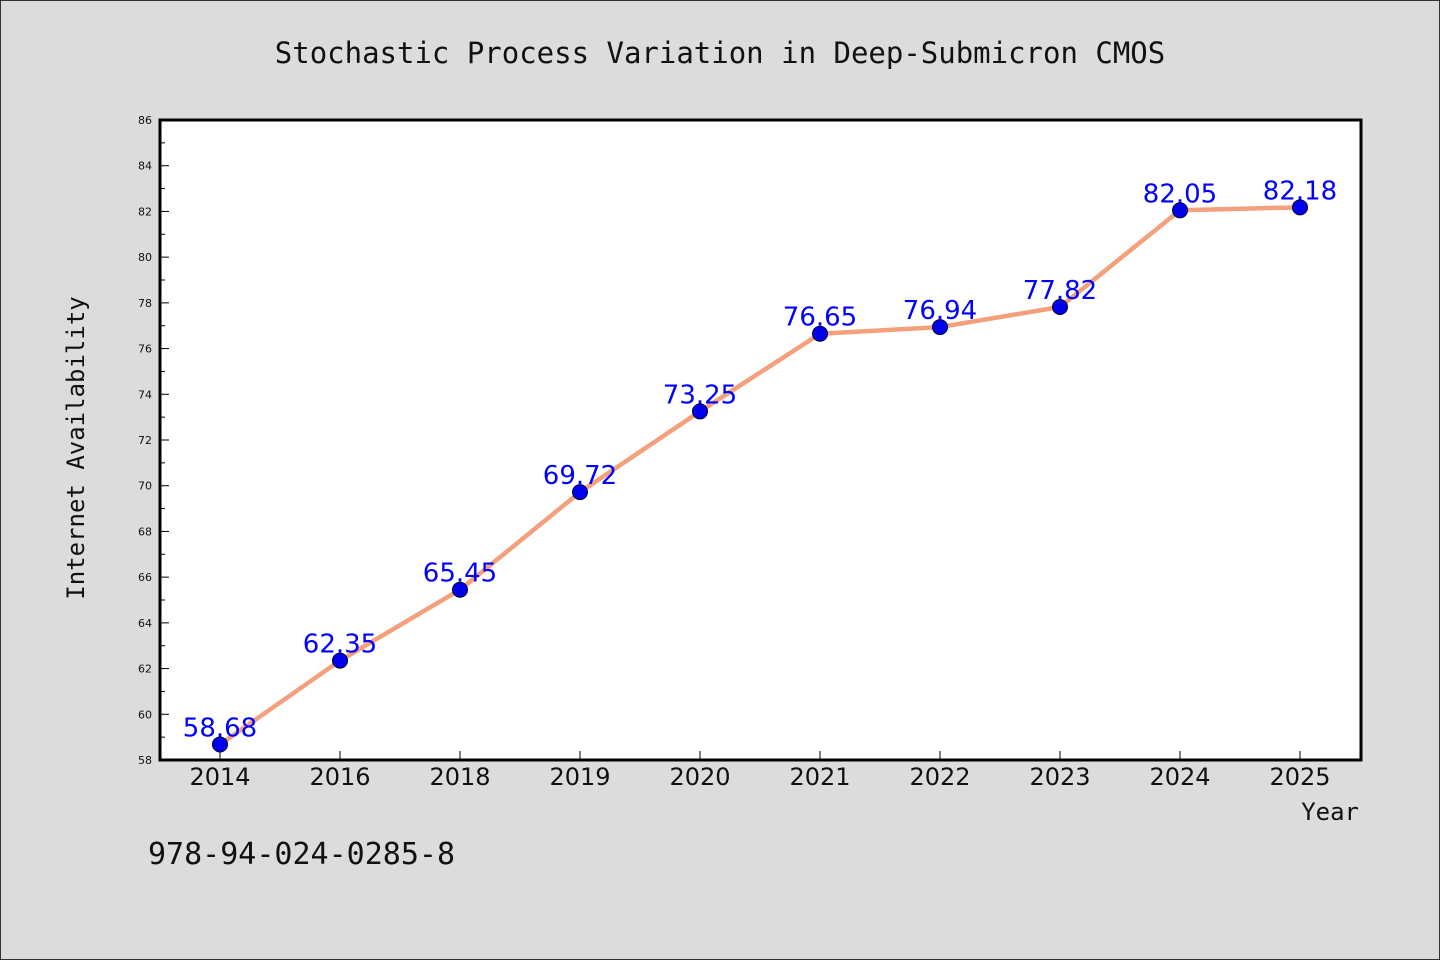 The width and height of the screenshot is (1440, 960). Describe the element at coordinates (699, 777) in the screenshot. I see `x-tick-label: 2020` at that location.